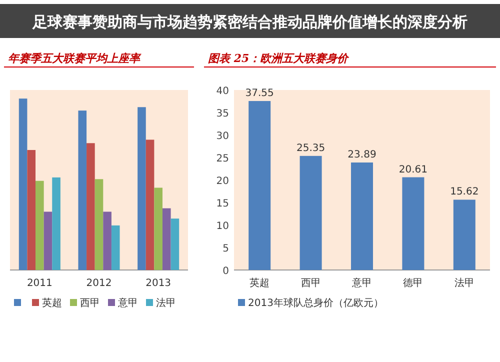  What do you see at coordinates (166, 303) in the screenshot?
I see `legend-label: 法甲` at bounding box center [166, 303].